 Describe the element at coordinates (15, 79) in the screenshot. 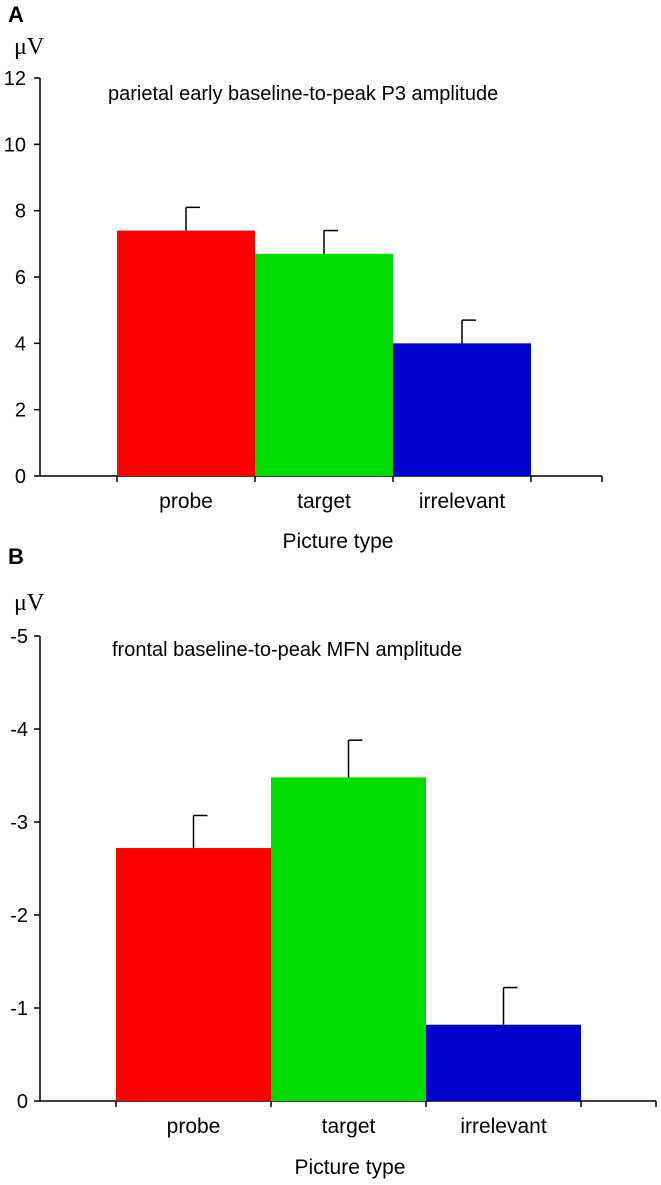

I see `y-tick-label: 12` at that location.